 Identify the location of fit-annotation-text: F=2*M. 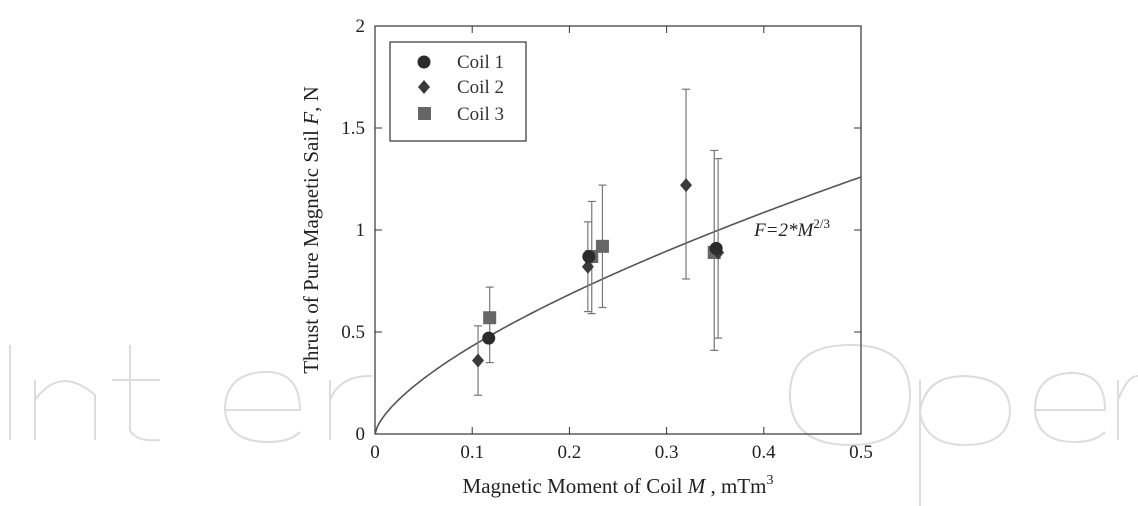
(783, 230).